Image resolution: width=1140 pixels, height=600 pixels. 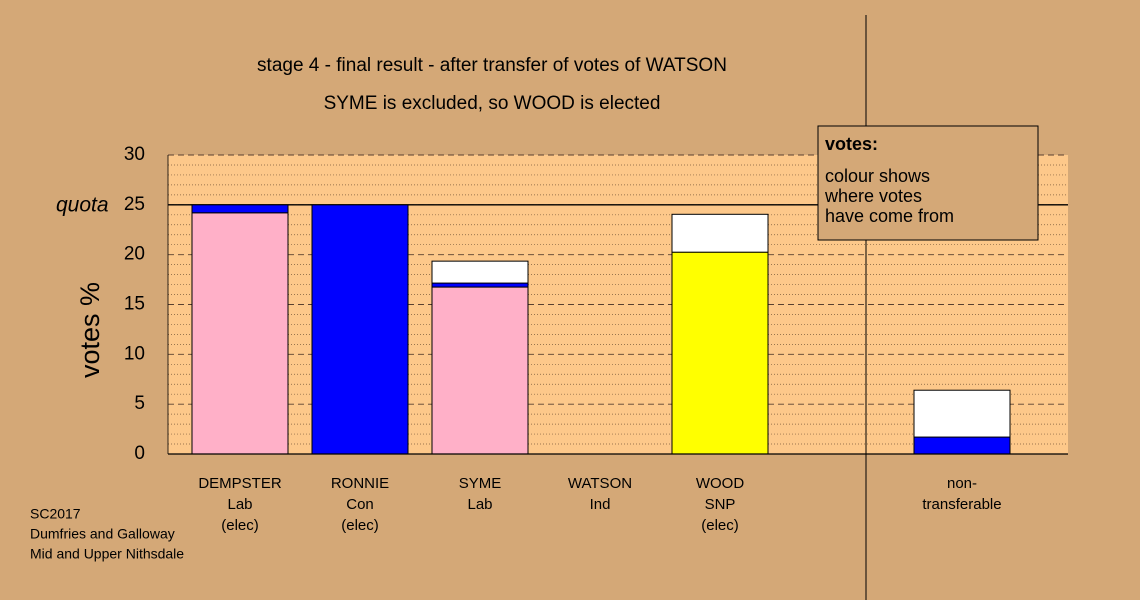 What do you see at coordinates (82, 205) in the screenshot?
I see `quota-label: quota` at bounding box center [82, 205].